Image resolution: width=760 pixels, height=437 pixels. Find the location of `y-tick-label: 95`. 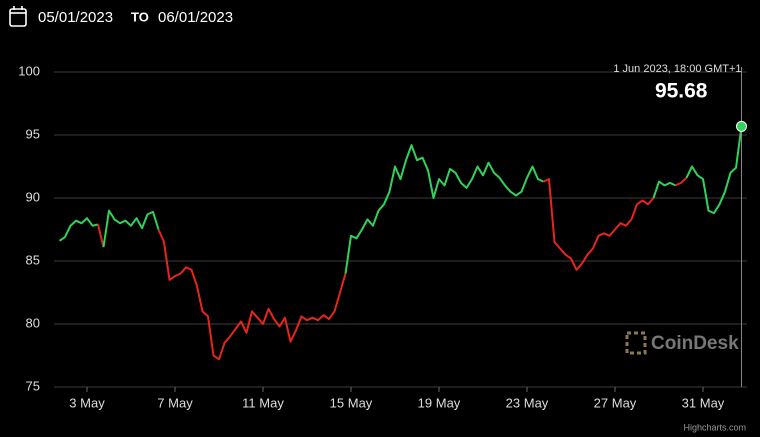

y-tick-label: 95 is located at coordinates (33, 133).